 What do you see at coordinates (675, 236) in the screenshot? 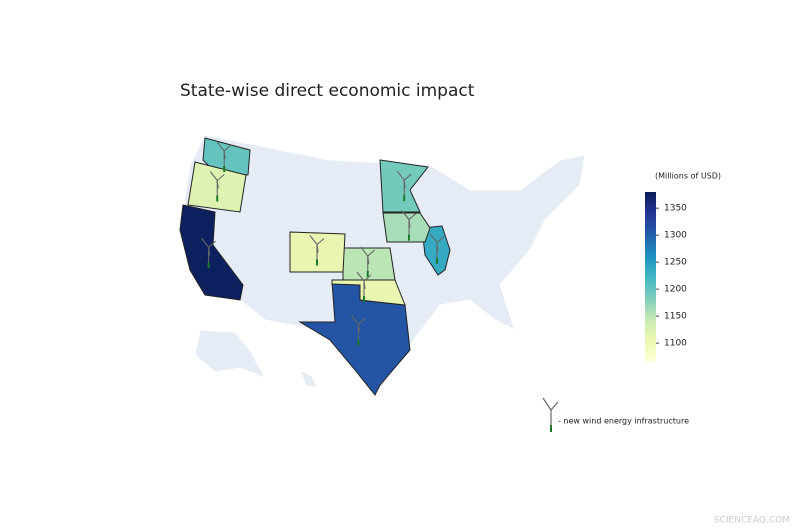
I see `colorbar-tick-label: 1300` at bounding box center [675, 236].